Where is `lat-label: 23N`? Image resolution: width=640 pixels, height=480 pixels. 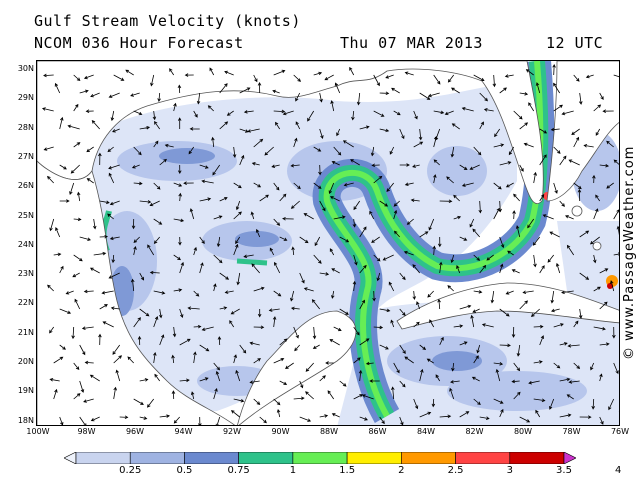
lat-label: 23N is located at coordinates (25, 274).